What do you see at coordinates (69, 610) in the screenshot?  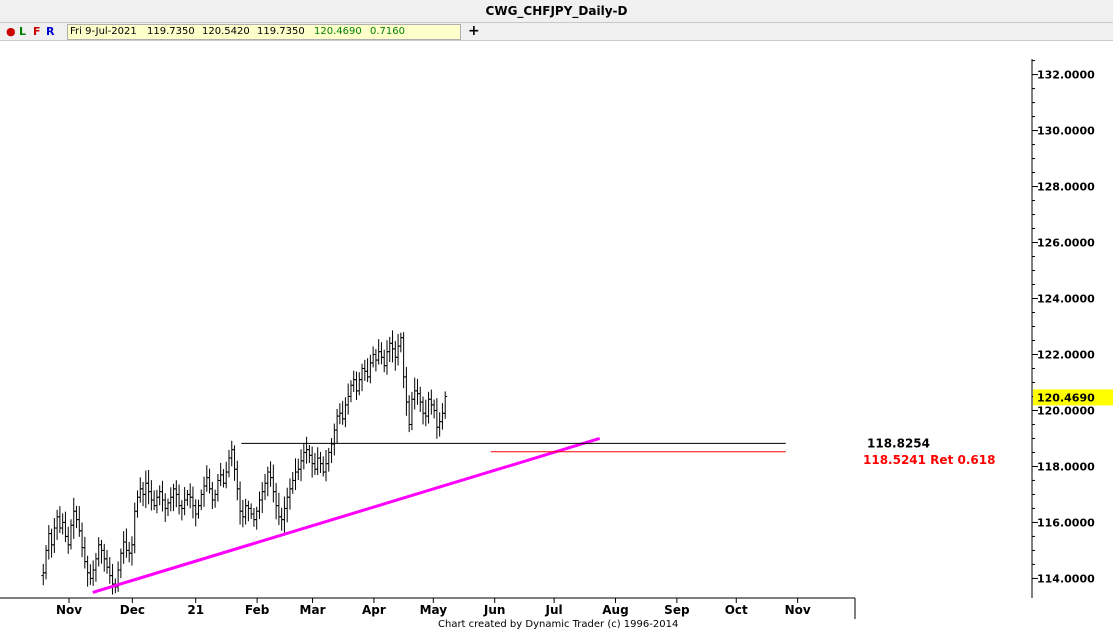 I see `x-tick-label: Nov` at bounding box center [69, 610].